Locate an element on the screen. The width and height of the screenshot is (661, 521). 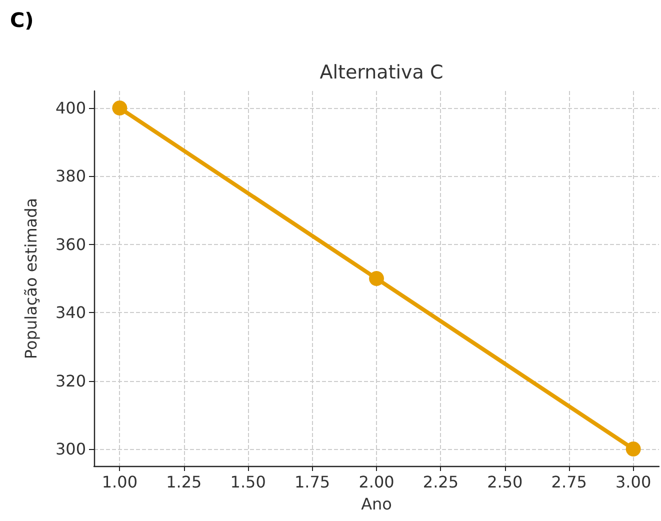
y-tick-label: 300 is located at coordinates (70, 448).